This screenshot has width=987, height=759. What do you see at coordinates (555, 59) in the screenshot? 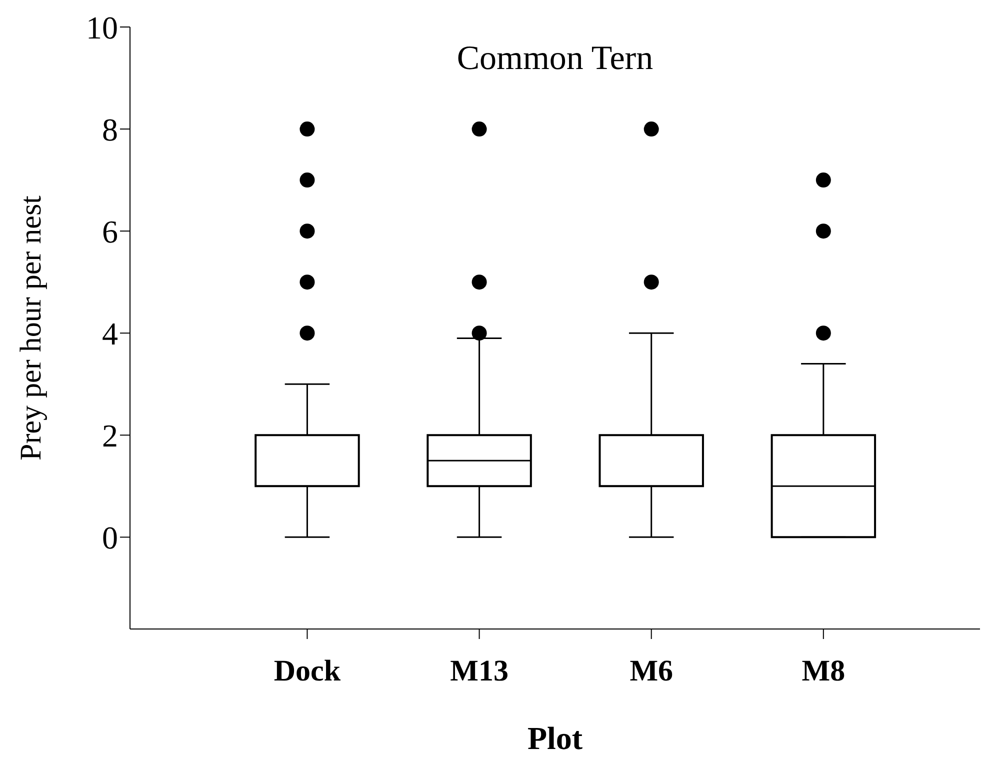
I see `chart-title: Common Tern` at bounding box center [555, 59].